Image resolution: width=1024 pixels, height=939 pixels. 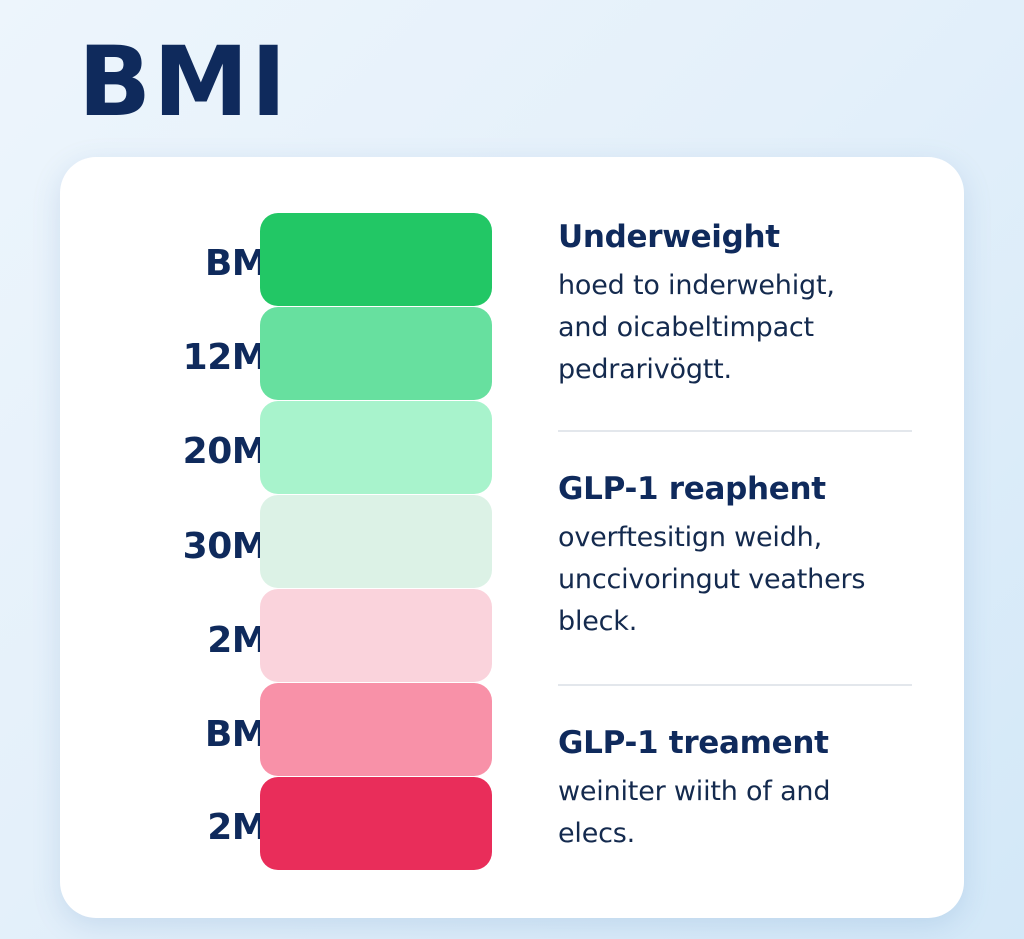 I want to click on info-line: uncciv­oringut veathers, so click(x=712, y=579).